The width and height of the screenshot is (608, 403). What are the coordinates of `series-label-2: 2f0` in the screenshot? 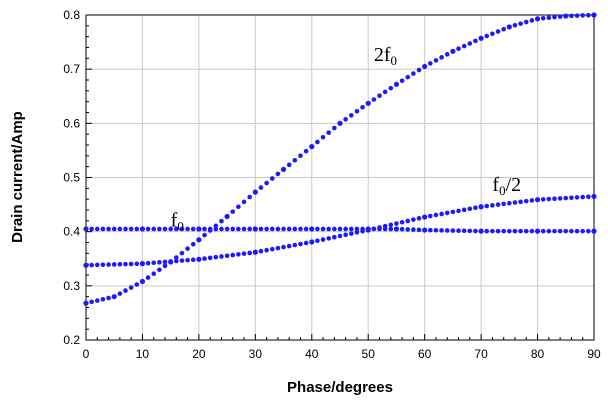 It's located at (385, 56).